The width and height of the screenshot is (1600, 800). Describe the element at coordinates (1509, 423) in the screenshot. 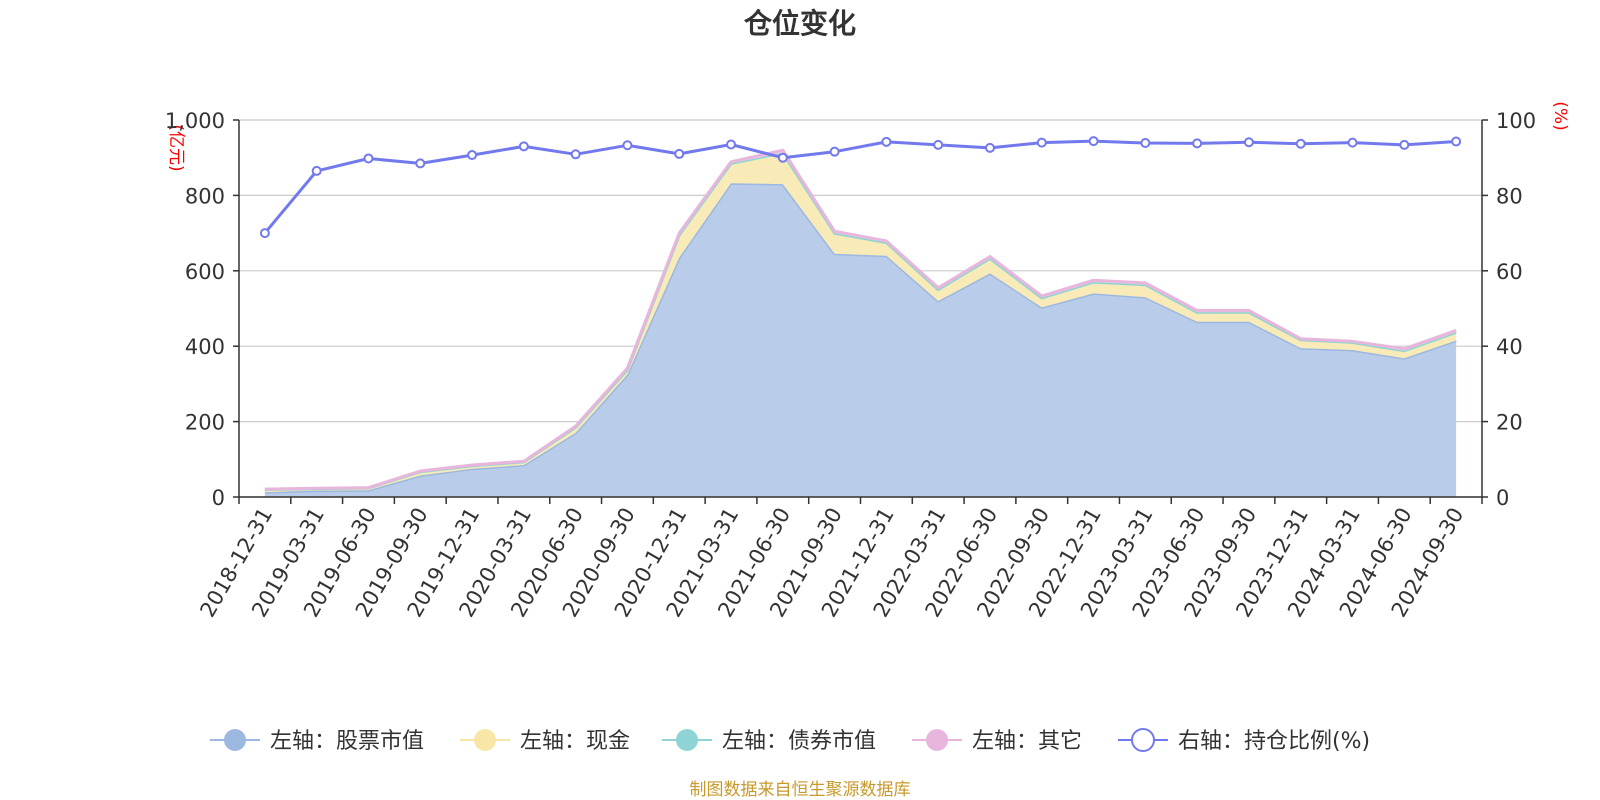

I see `right-tick-label: 20` at that location.